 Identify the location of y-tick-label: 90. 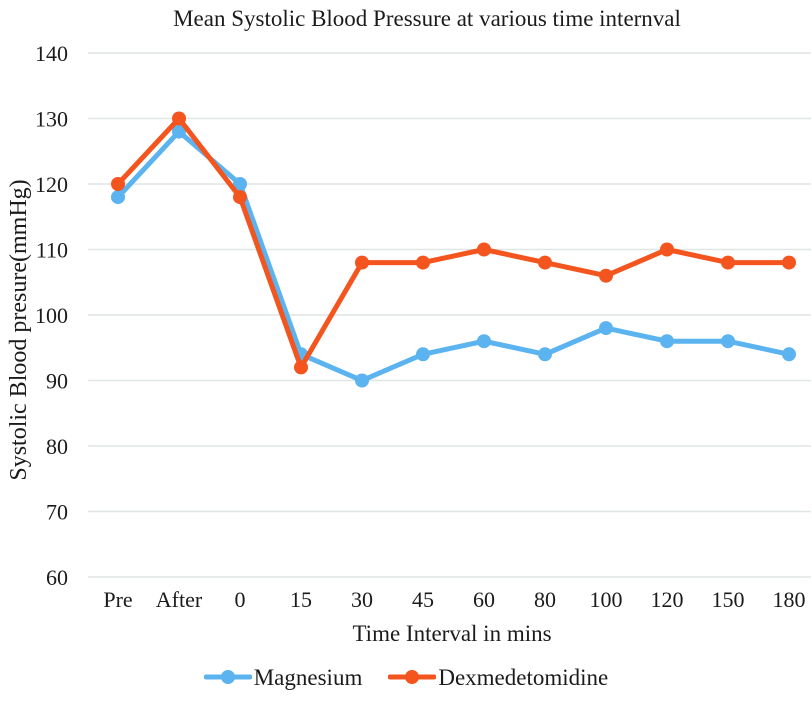
(57, 381).